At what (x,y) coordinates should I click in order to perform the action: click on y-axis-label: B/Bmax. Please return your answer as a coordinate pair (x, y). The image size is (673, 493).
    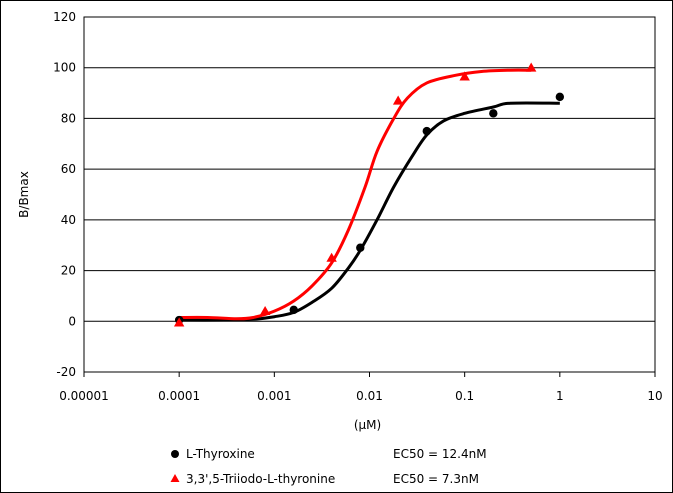
    Looking at the image, I should click on (24, 194).